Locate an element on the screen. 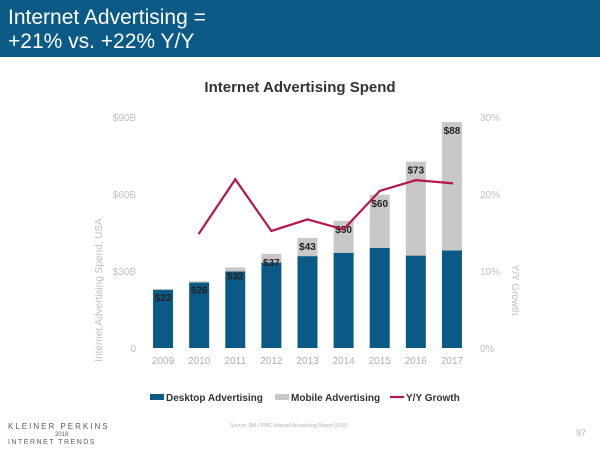  legend-label: Desktop Advertising is located at coordinates (214, 398).